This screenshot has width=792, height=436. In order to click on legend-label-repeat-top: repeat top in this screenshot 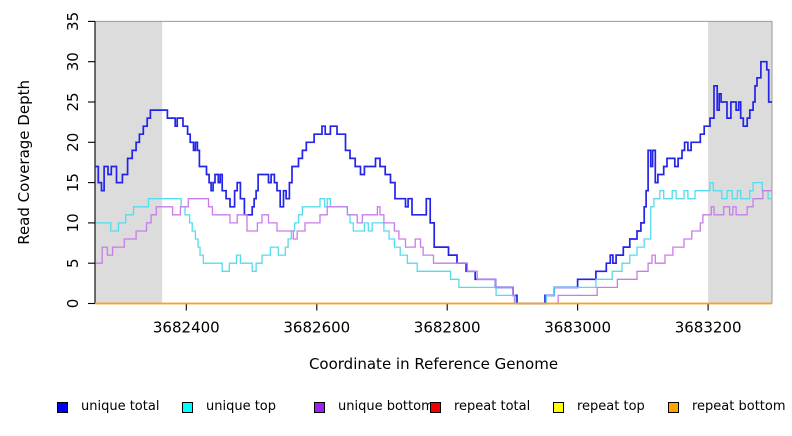, I will do `click(611, 406)`.